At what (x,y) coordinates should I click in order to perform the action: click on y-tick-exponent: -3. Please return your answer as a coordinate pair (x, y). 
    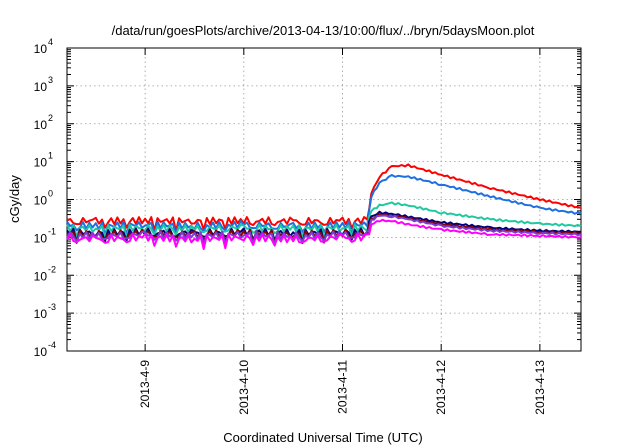
    Looking at the image, I should click on (52, 307).